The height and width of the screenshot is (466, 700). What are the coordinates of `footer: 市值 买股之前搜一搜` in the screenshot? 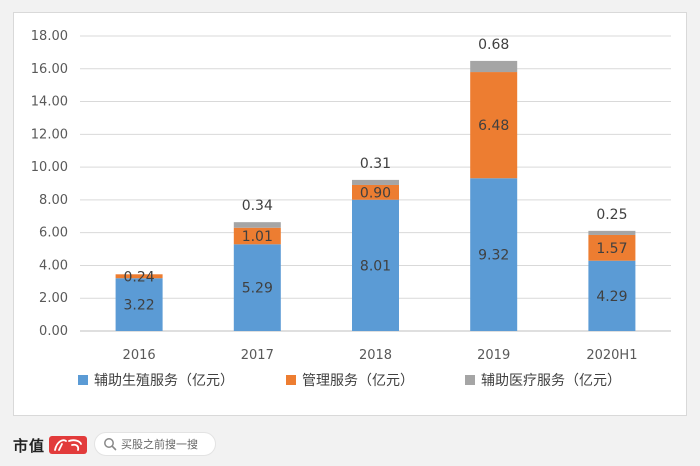 It's located at (350, 445).